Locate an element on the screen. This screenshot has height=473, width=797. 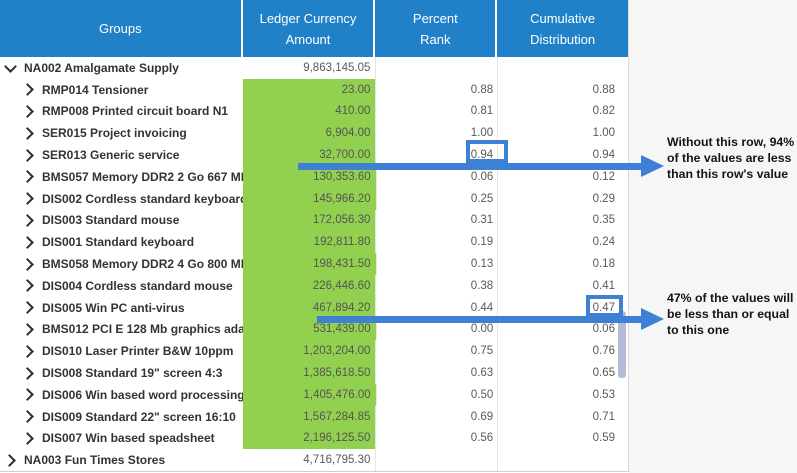
cumulative-distribution-cell: 0.88 is located at coordinates (562, 89).